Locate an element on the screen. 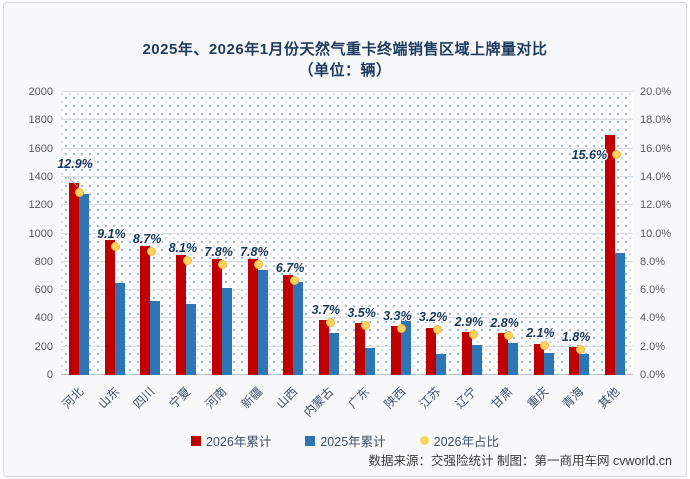 The width and height of the screenshot is (690, 479). share-label-四川: 8.7% is located at coordinates (147, 239).